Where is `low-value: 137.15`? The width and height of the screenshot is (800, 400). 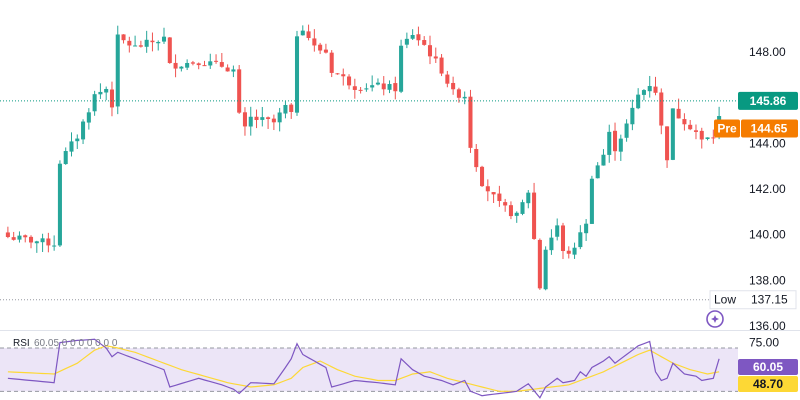 low-value: 137.15 is located at coordinates (769, 300).